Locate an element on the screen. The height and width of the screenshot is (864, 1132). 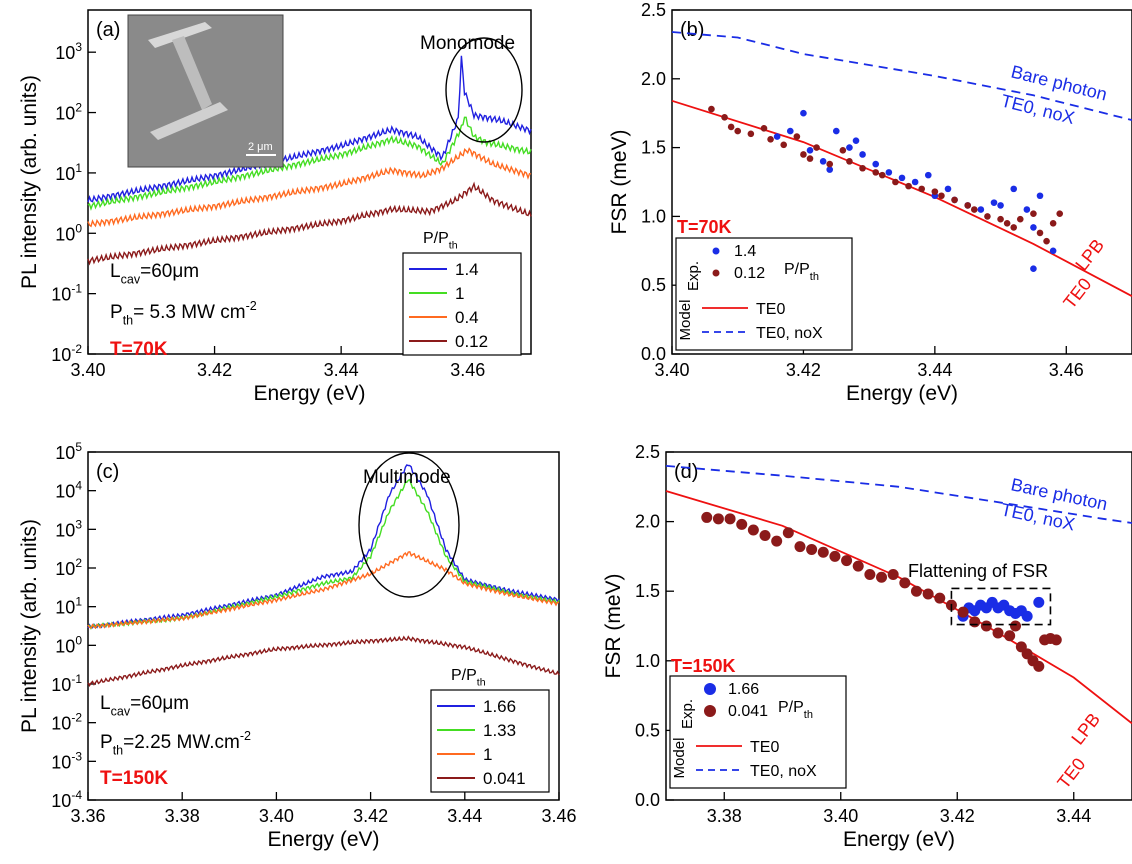
legend-entry: 0.041 is located at coordinates (748, 711).